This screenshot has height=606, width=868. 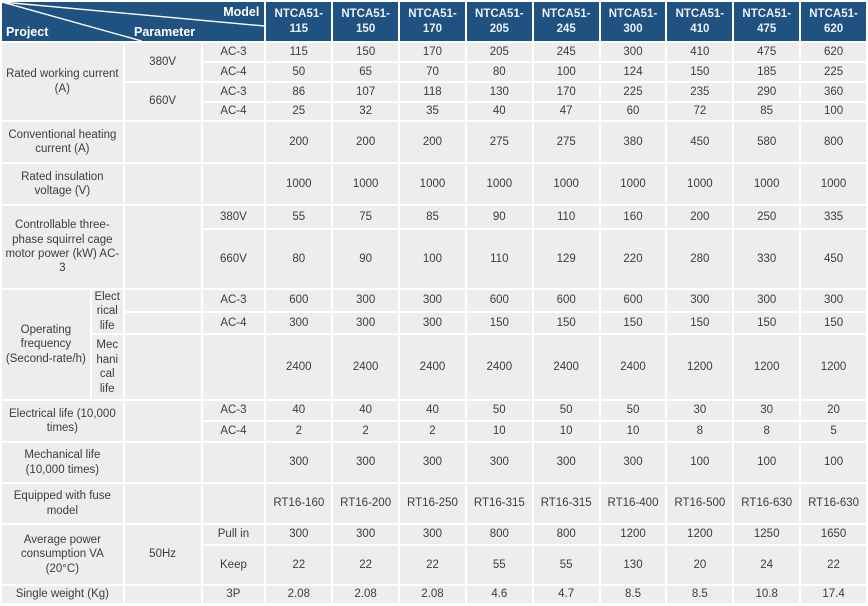 I want to click on value-cell: 2400, so click(x=633, y=367).